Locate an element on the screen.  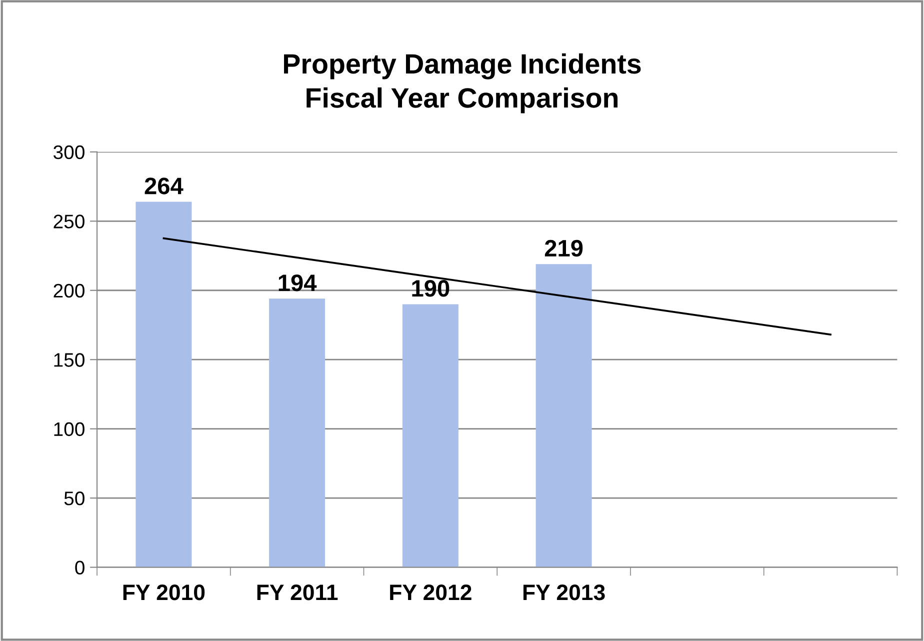
y-tick-label: 250 is located at coordinates (69, 221).